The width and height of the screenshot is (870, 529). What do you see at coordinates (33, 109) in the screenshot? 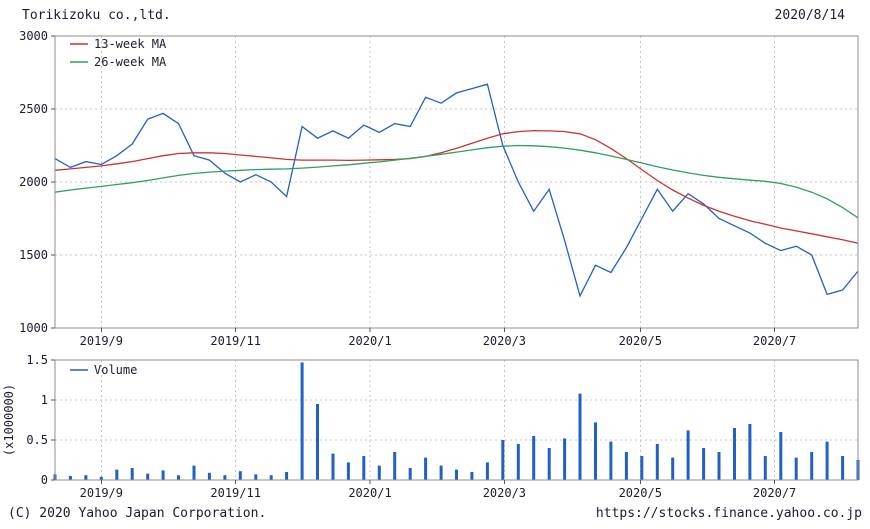
I see `y-tick-label: 2500` at bounding box center [33, 109].